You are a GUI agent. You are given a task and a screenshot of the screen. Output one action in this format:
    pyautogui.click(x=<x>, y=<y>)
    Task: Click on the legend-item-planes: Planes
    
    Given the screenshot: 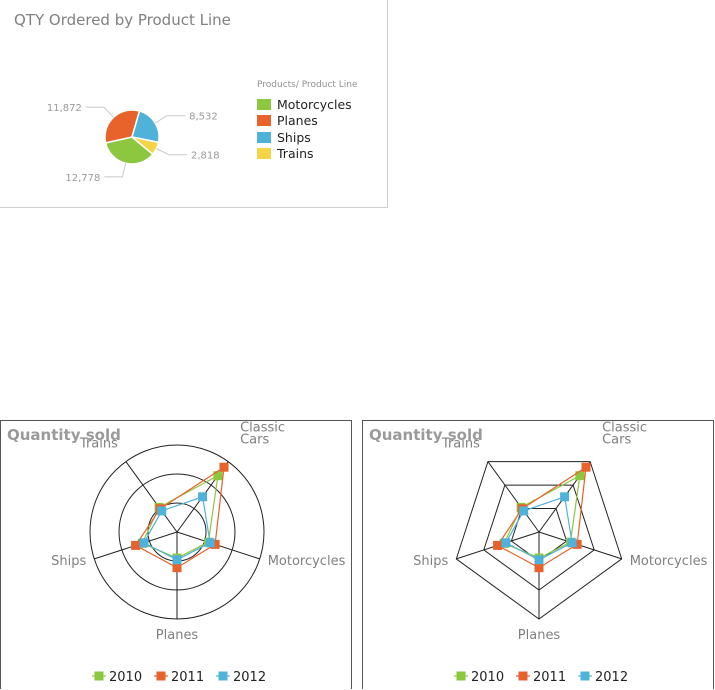 What is the action you would take?
    pyautogui.click(x=287, y=120)
    